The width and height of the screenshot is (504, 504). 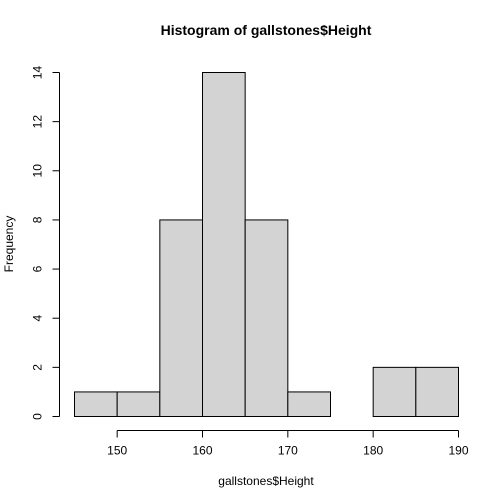 What do you see at coordinates (38, 171) in the screenshot?
I see `y-tick-label-10: 10` at bounding box center [38, 171].